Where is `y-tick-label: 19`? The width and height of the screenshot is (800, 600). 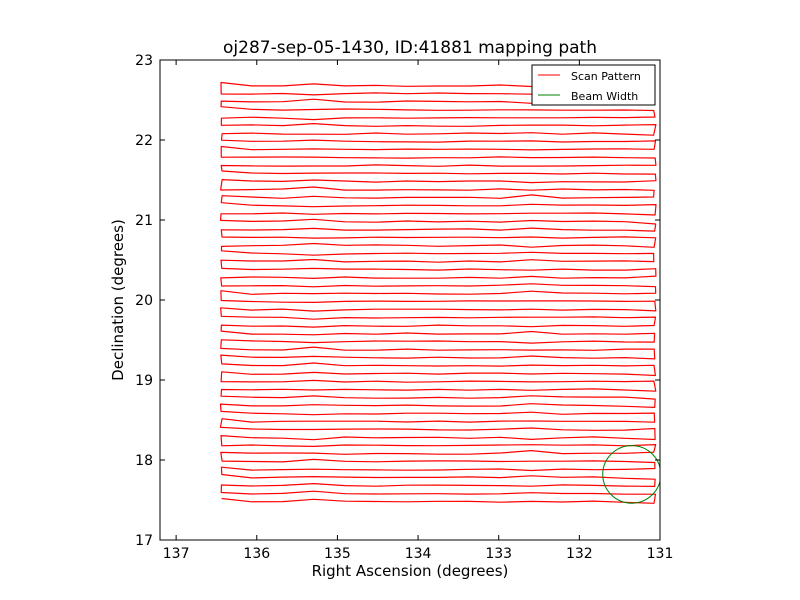 y-tick-label: 19 is located at coordinates (144, 381).